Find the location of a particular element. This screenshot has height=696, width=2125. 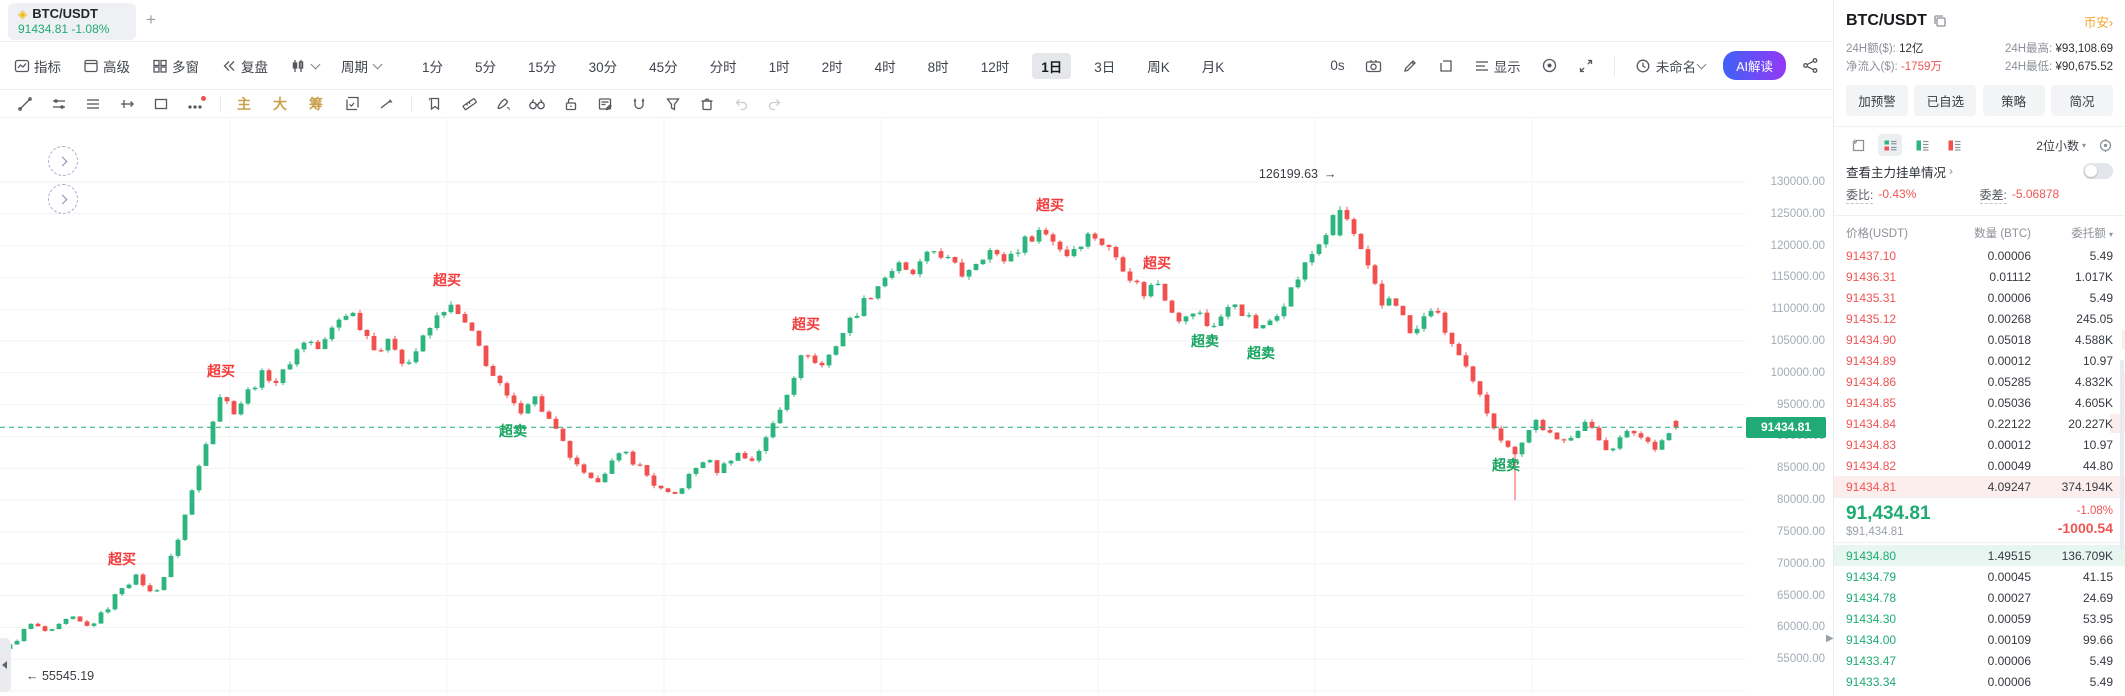

timeframe-月K: 月K is located at coordinates (1213, 67).